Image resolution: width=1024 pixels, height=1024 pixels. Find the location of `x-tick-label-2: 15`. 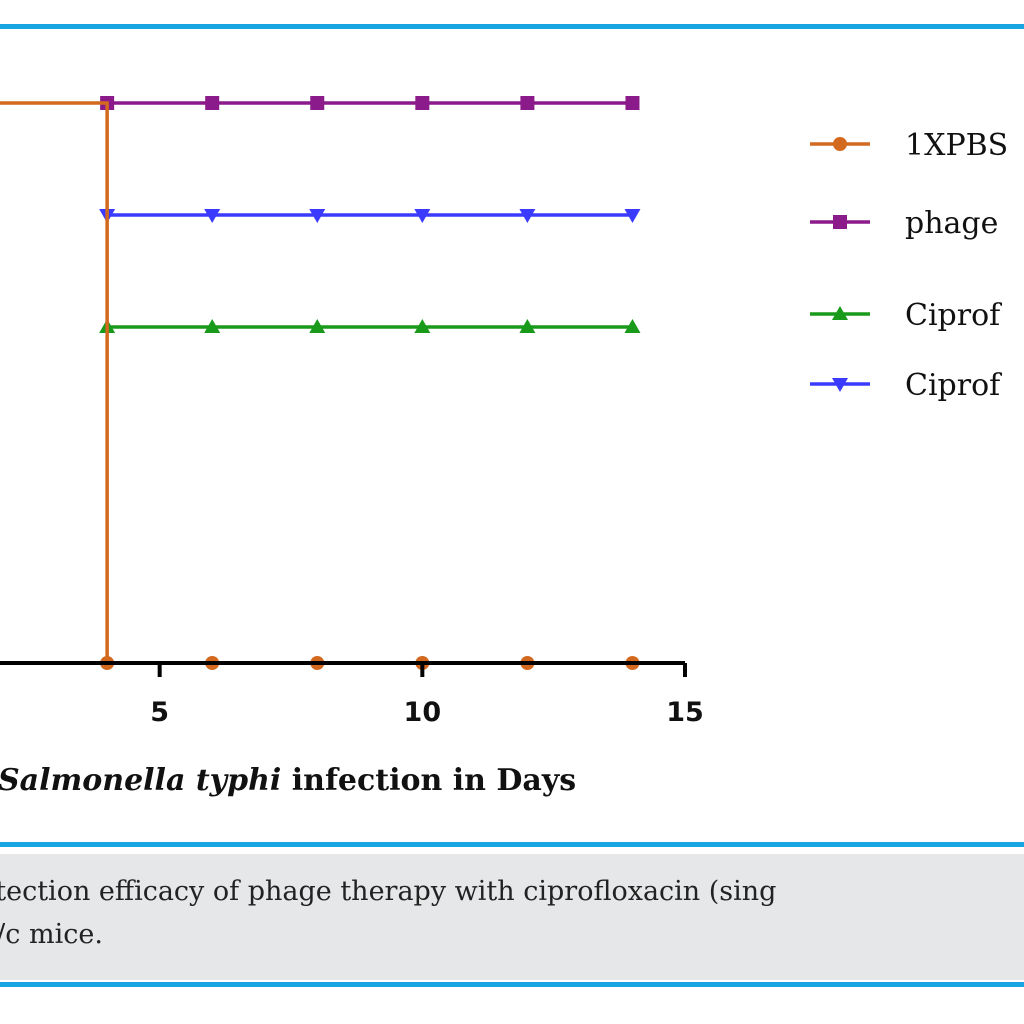

x-tick-label-2: 15 is located at coordinates (685, 712).